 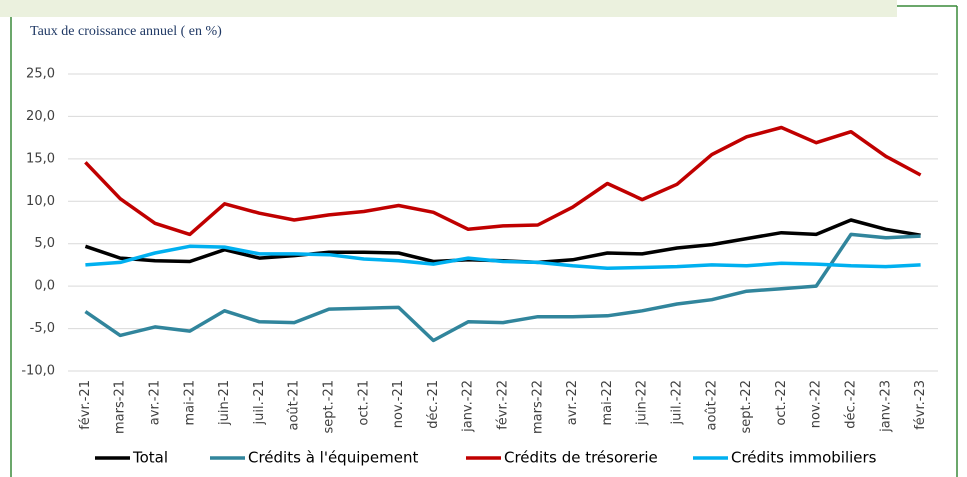 What do you see at coordinates (537, 407) in the screenshot?
I see `x-tick-label: mars-22` at bounding box center [537, 407].